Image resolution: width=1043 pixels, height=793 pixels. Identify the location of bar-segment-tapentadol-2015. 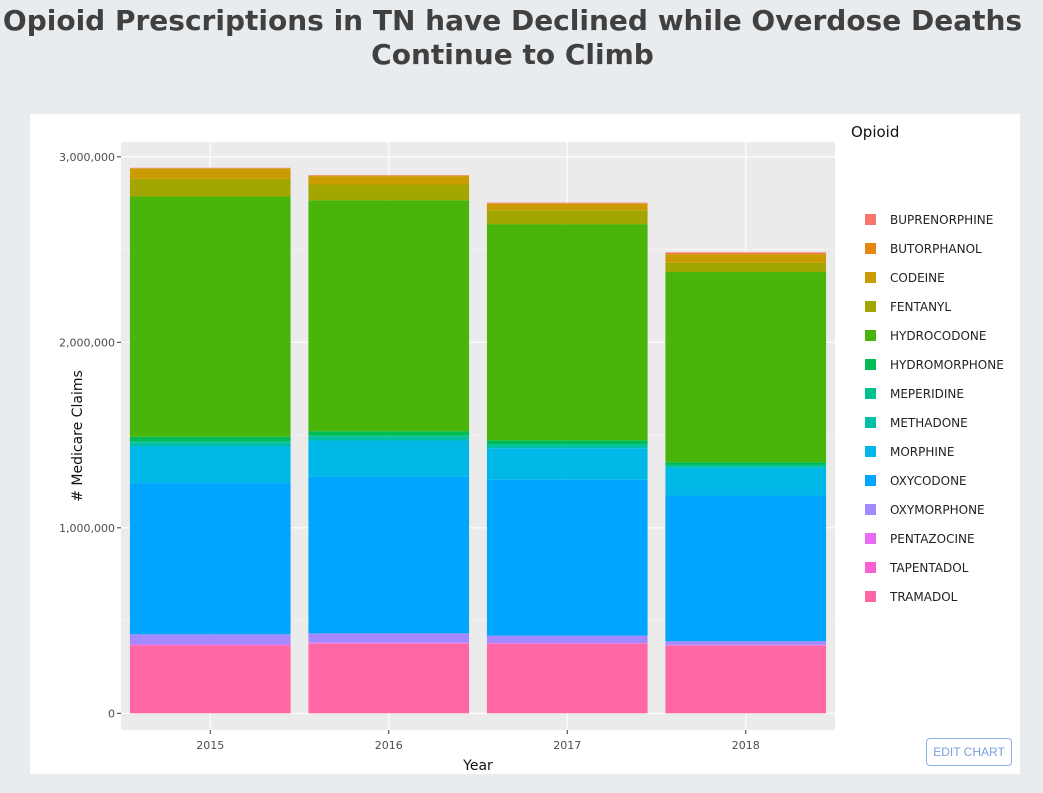
(210, 645).